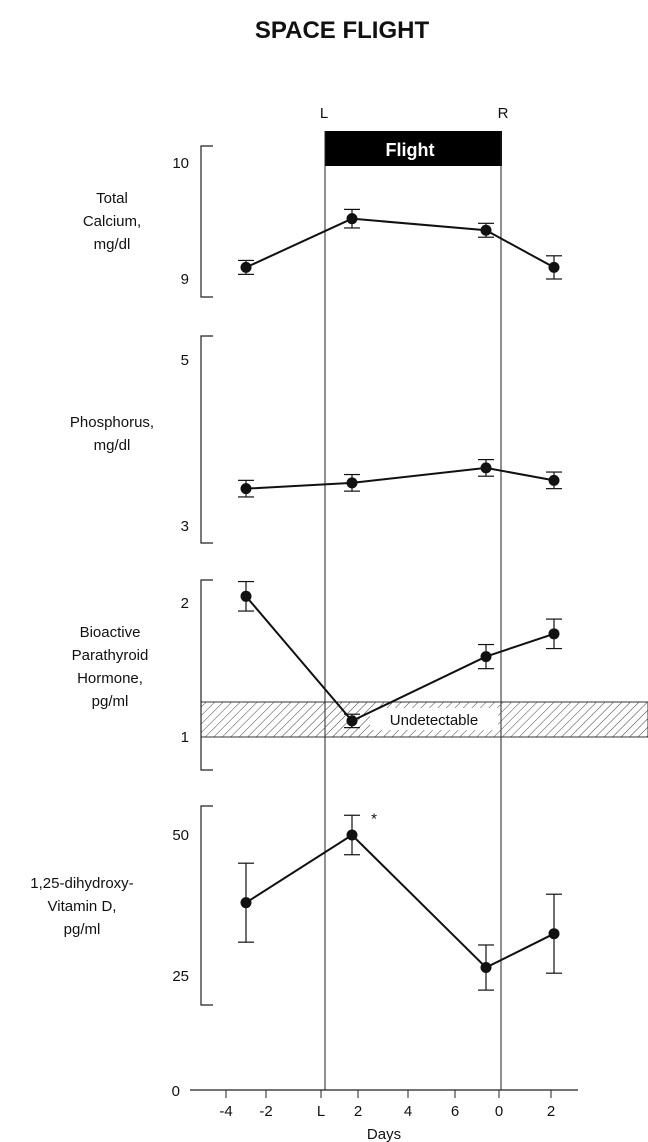 The width and height of the screenshot is (648, 1142). I want to click on undetectable-label-bg, so click(434, 719).